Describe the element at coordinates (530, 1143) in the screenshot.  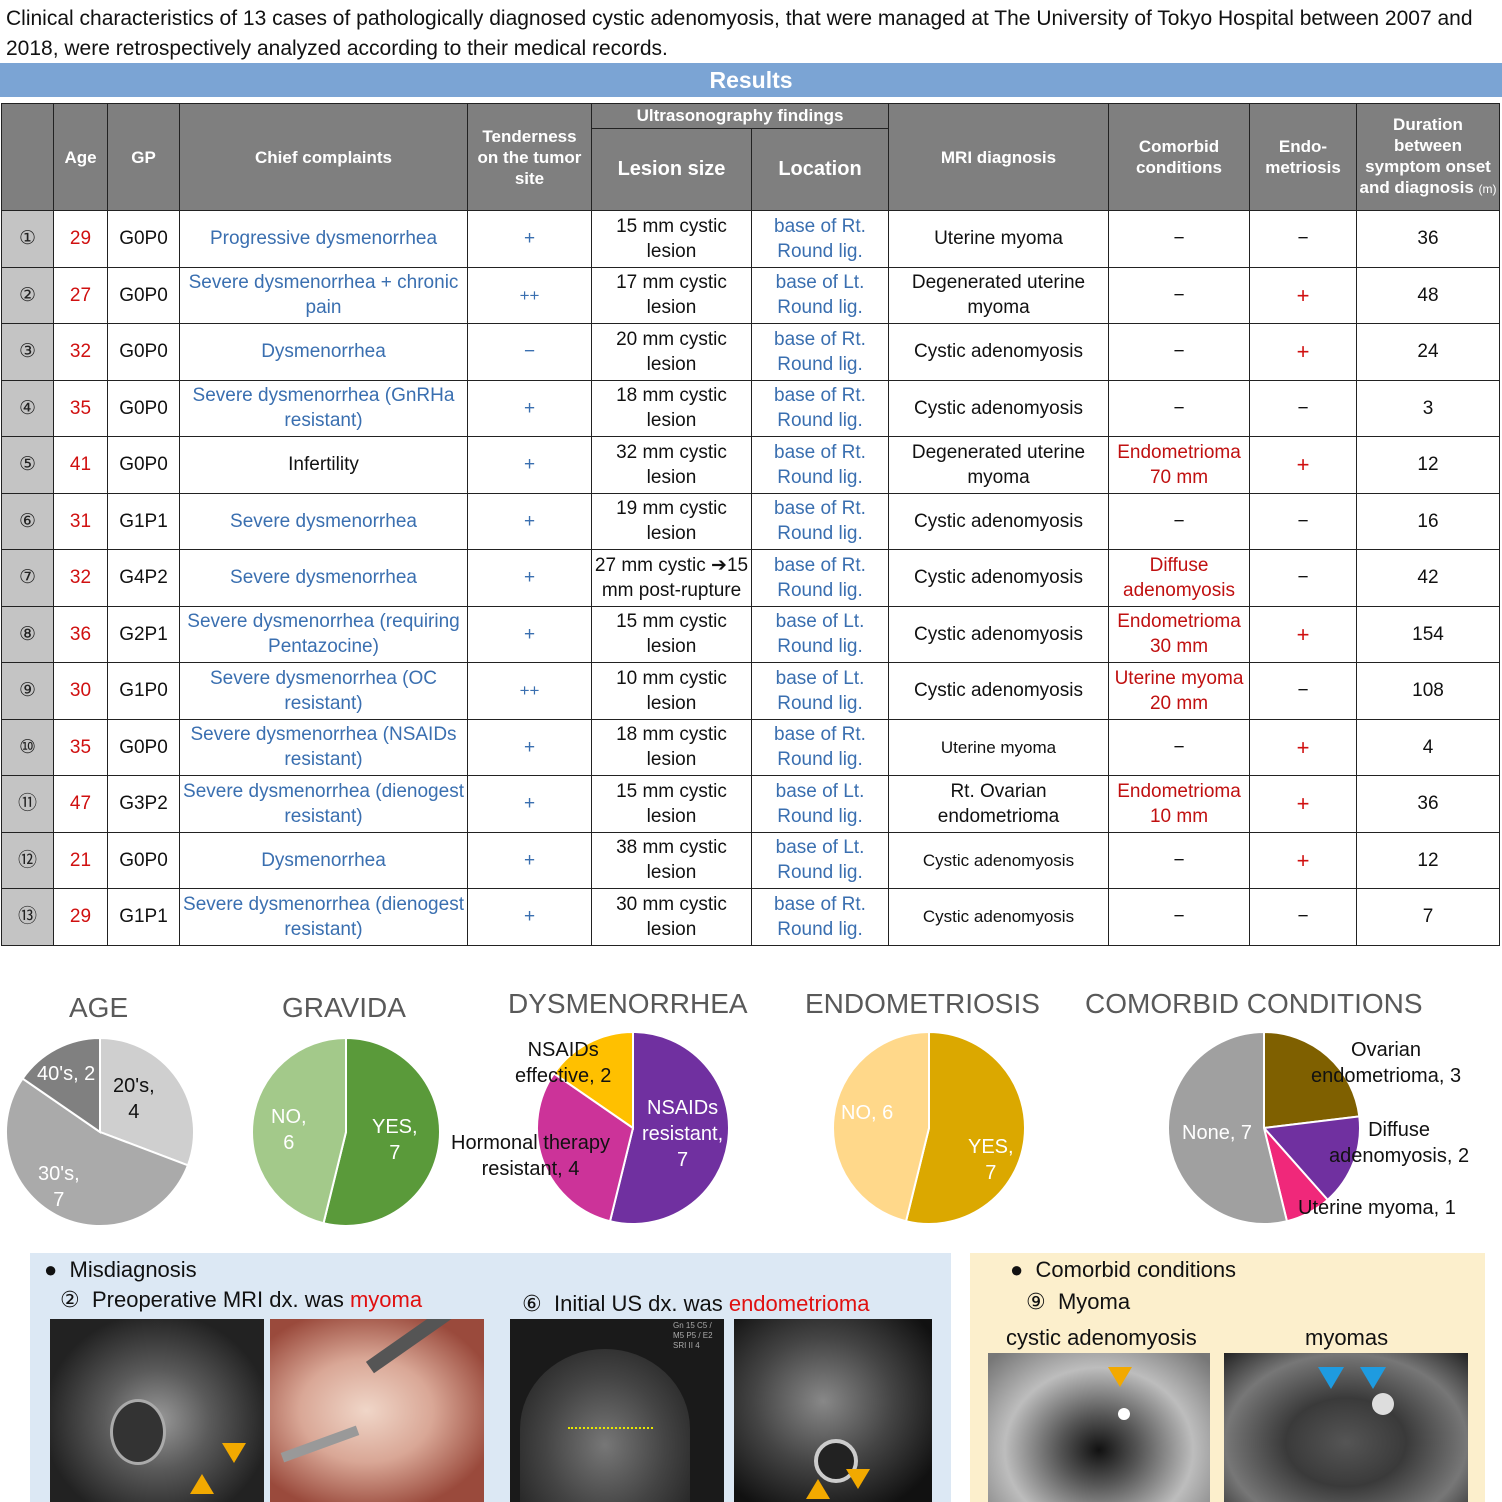
I see `dys-hor-1: Hormonal therapy` at that location.